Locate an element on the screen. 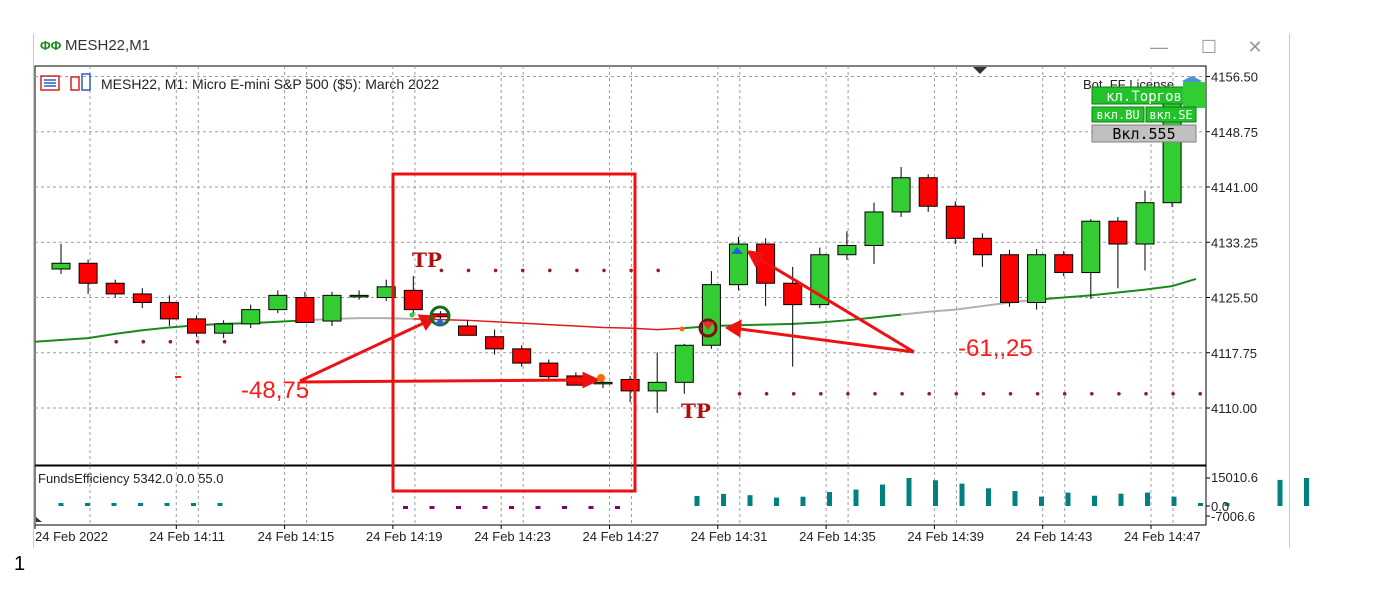  button-555: Вкл.555 is located at coordinates (1144, 133).